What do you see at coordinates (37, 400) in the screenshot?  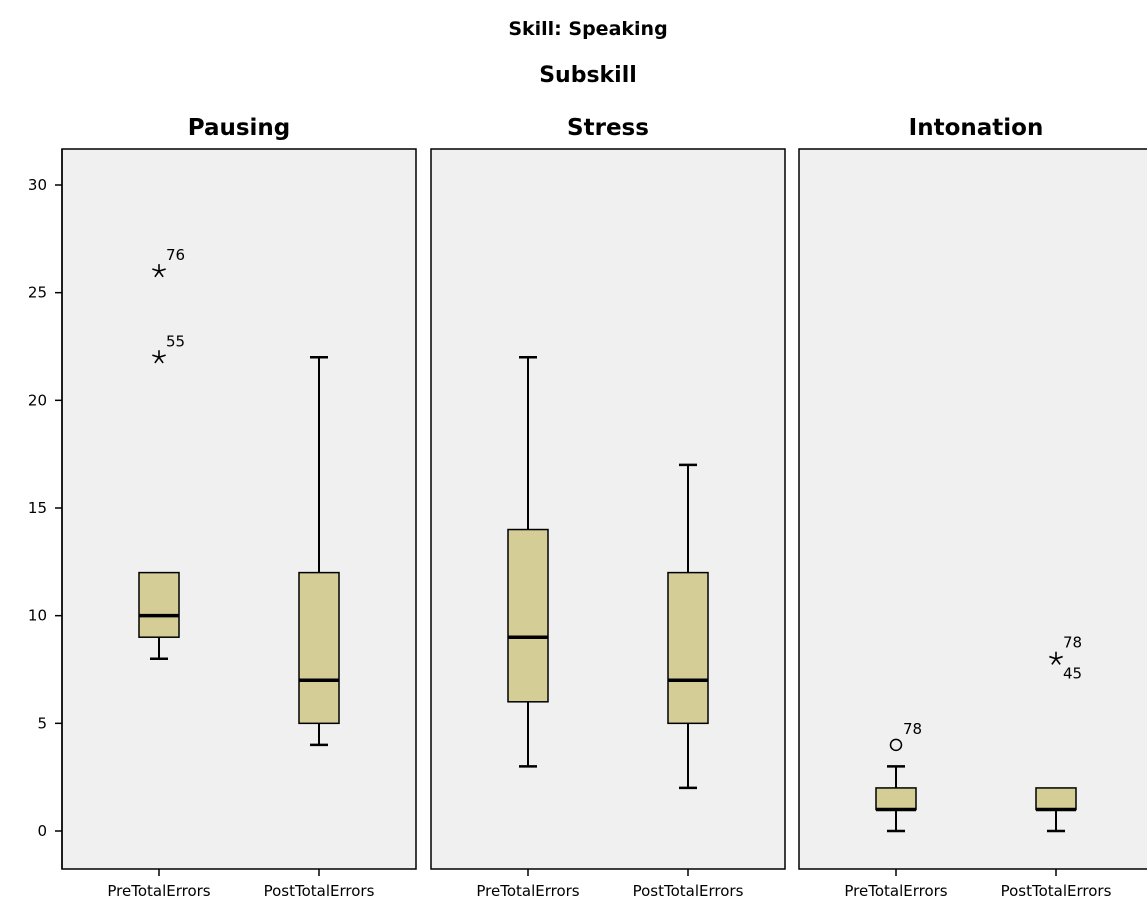 I see `y-tick-label: 20` at bounding box center [37, 400].